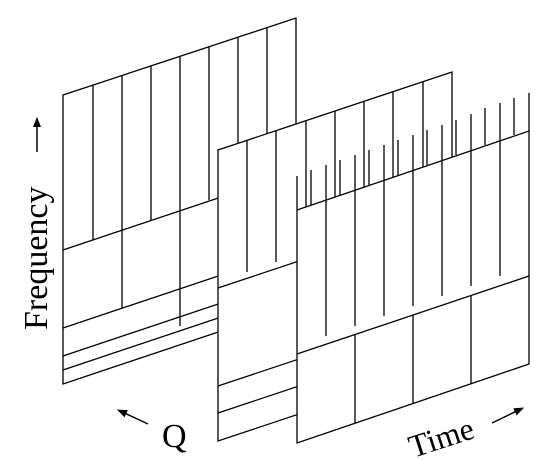 The image size is (560, 468). I want to click on plane-high-q-fine-tier, so click(413, 151).